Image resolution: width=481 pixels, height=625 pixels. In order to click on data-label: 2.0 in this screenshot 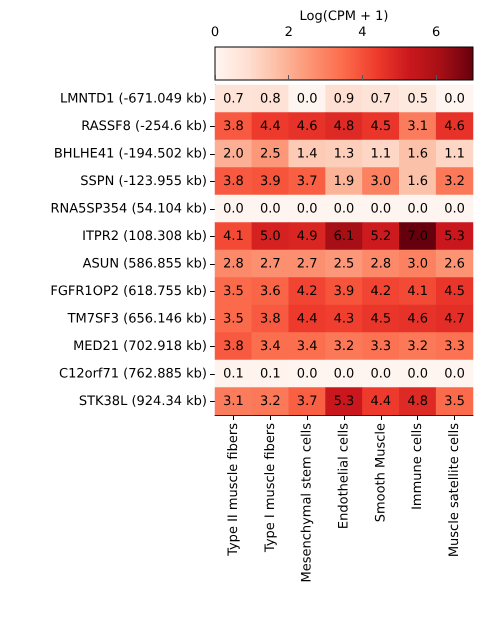, I will do `click(233, 154)`.